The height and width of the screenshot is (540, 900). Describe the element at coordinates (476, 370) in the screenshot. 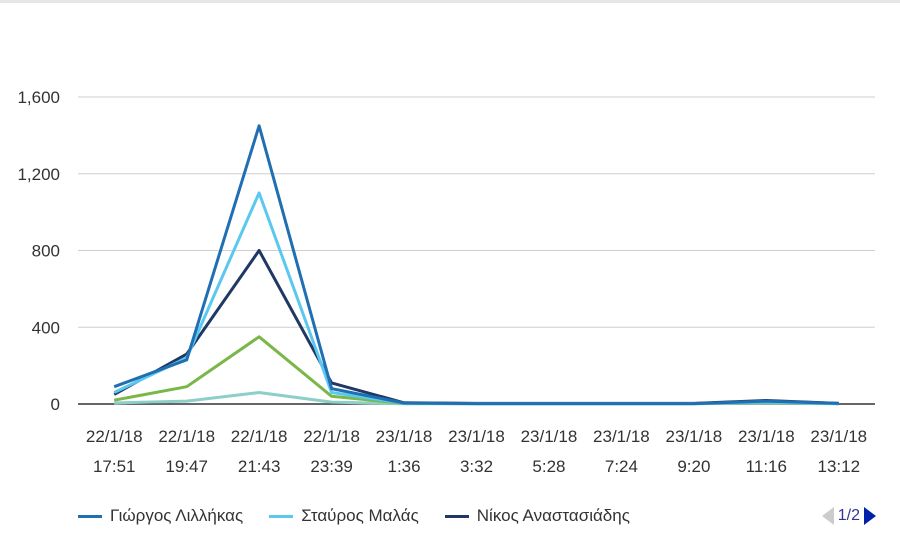

I see `series-line` at that location.